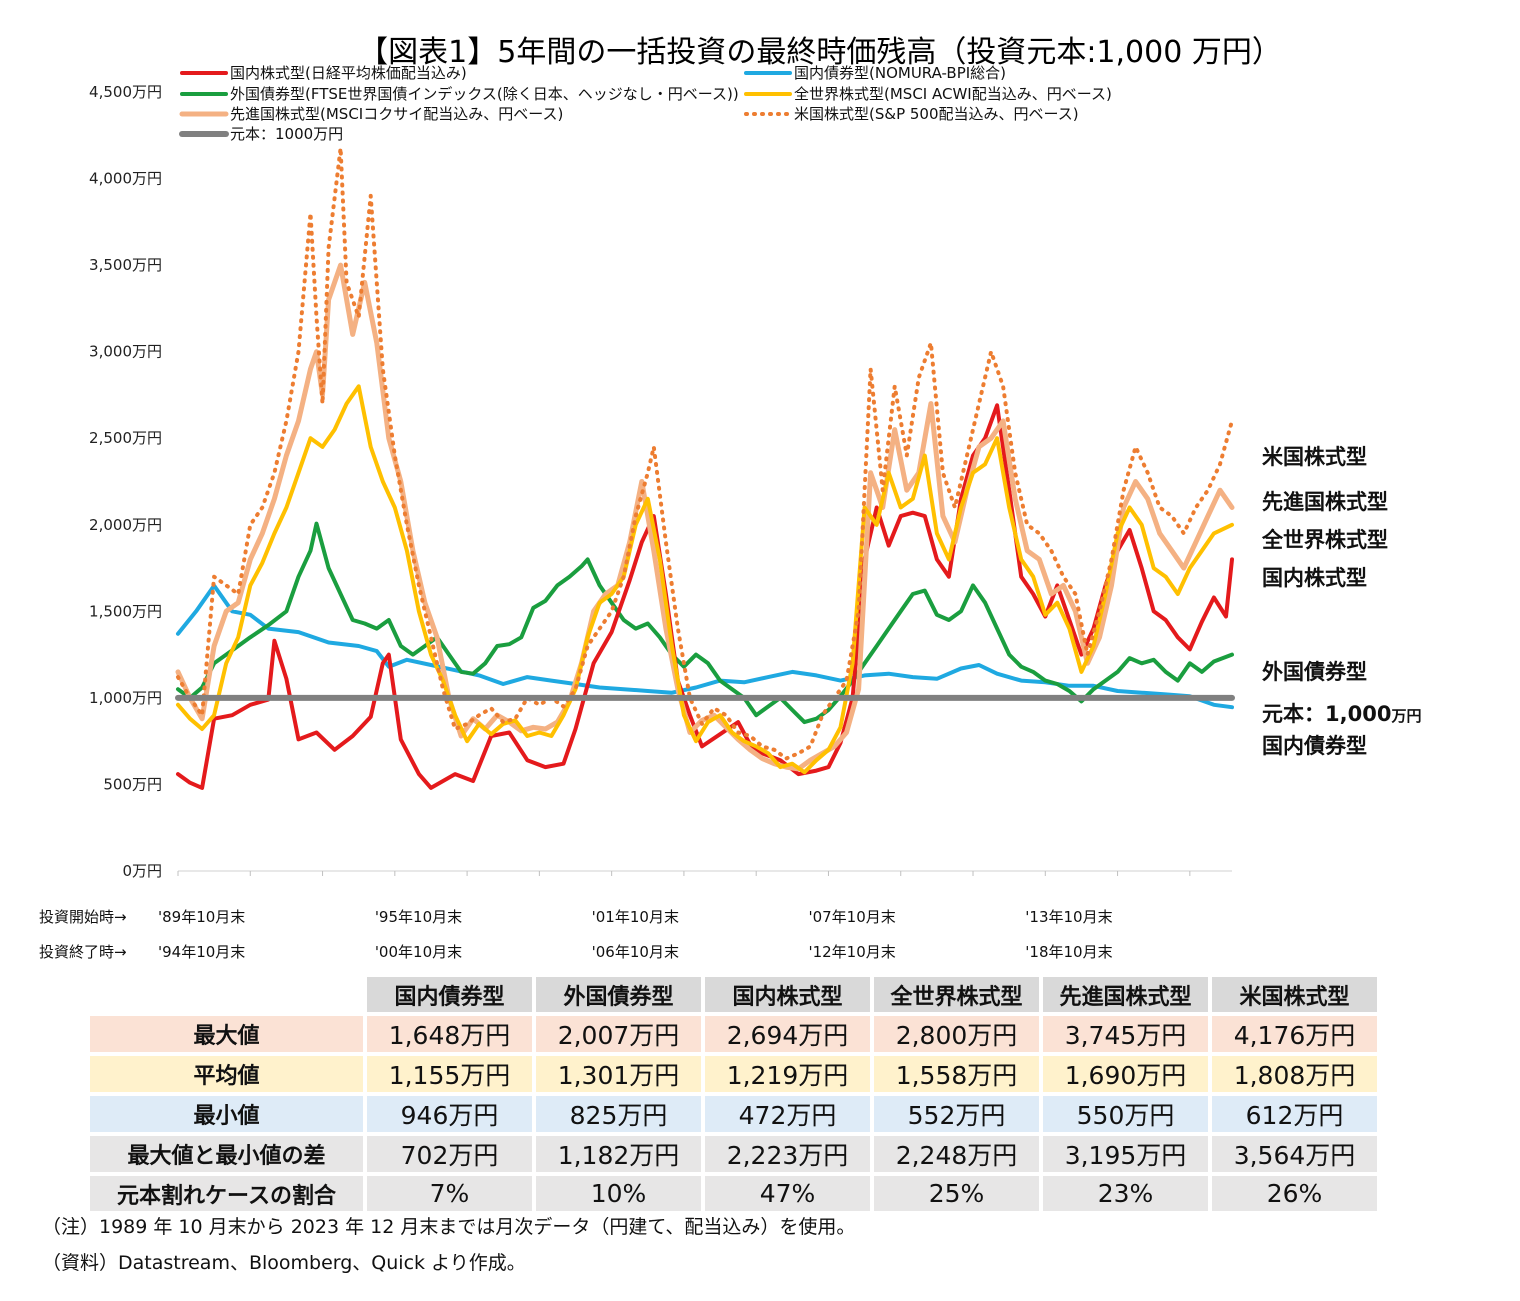  What do you see at coordinates (956, 1193) in the screenshot?
I see `stats-cell: 25%` at bounding box center [956, 1193].